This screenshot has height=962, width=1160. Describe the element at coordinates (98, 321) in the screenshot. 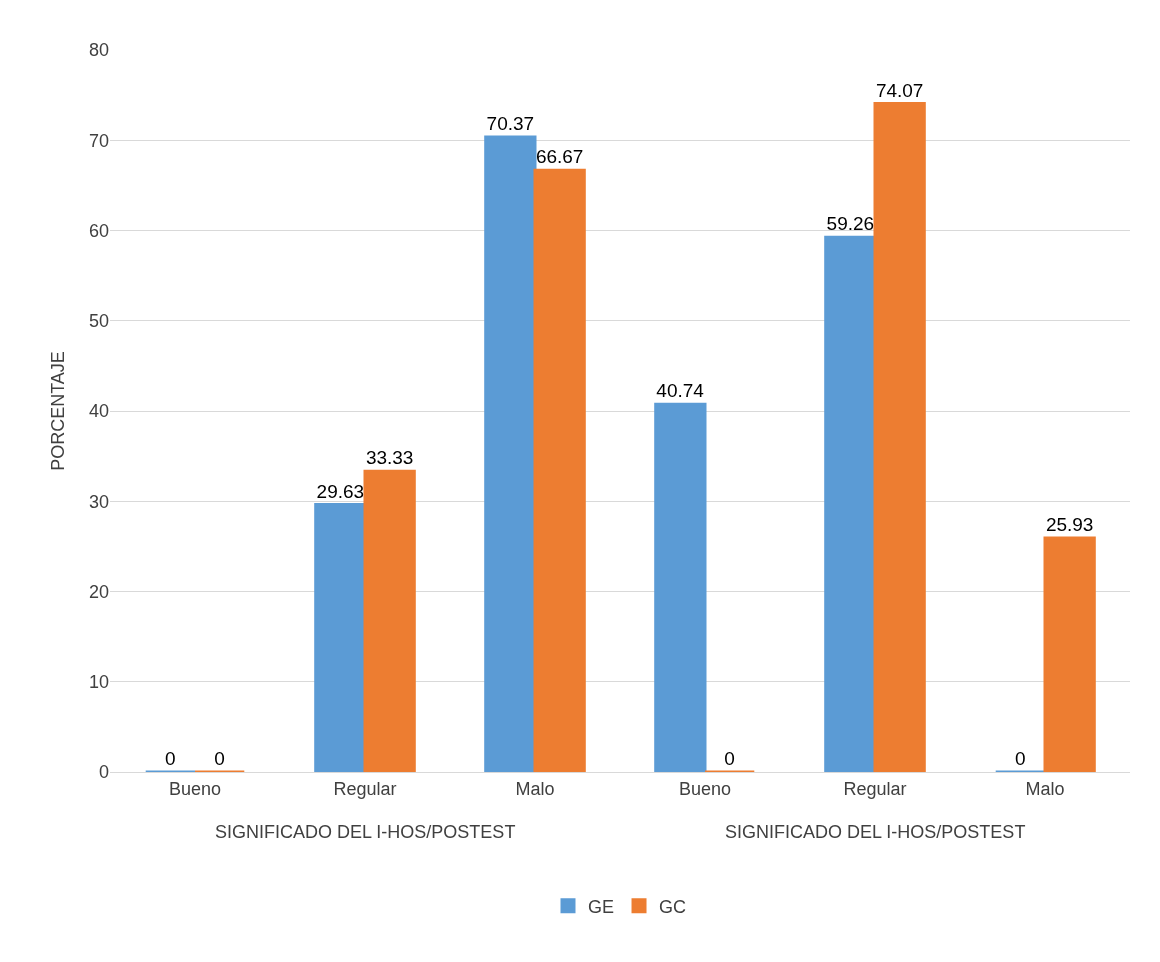

I see `y-tick-label: 50` at that location.